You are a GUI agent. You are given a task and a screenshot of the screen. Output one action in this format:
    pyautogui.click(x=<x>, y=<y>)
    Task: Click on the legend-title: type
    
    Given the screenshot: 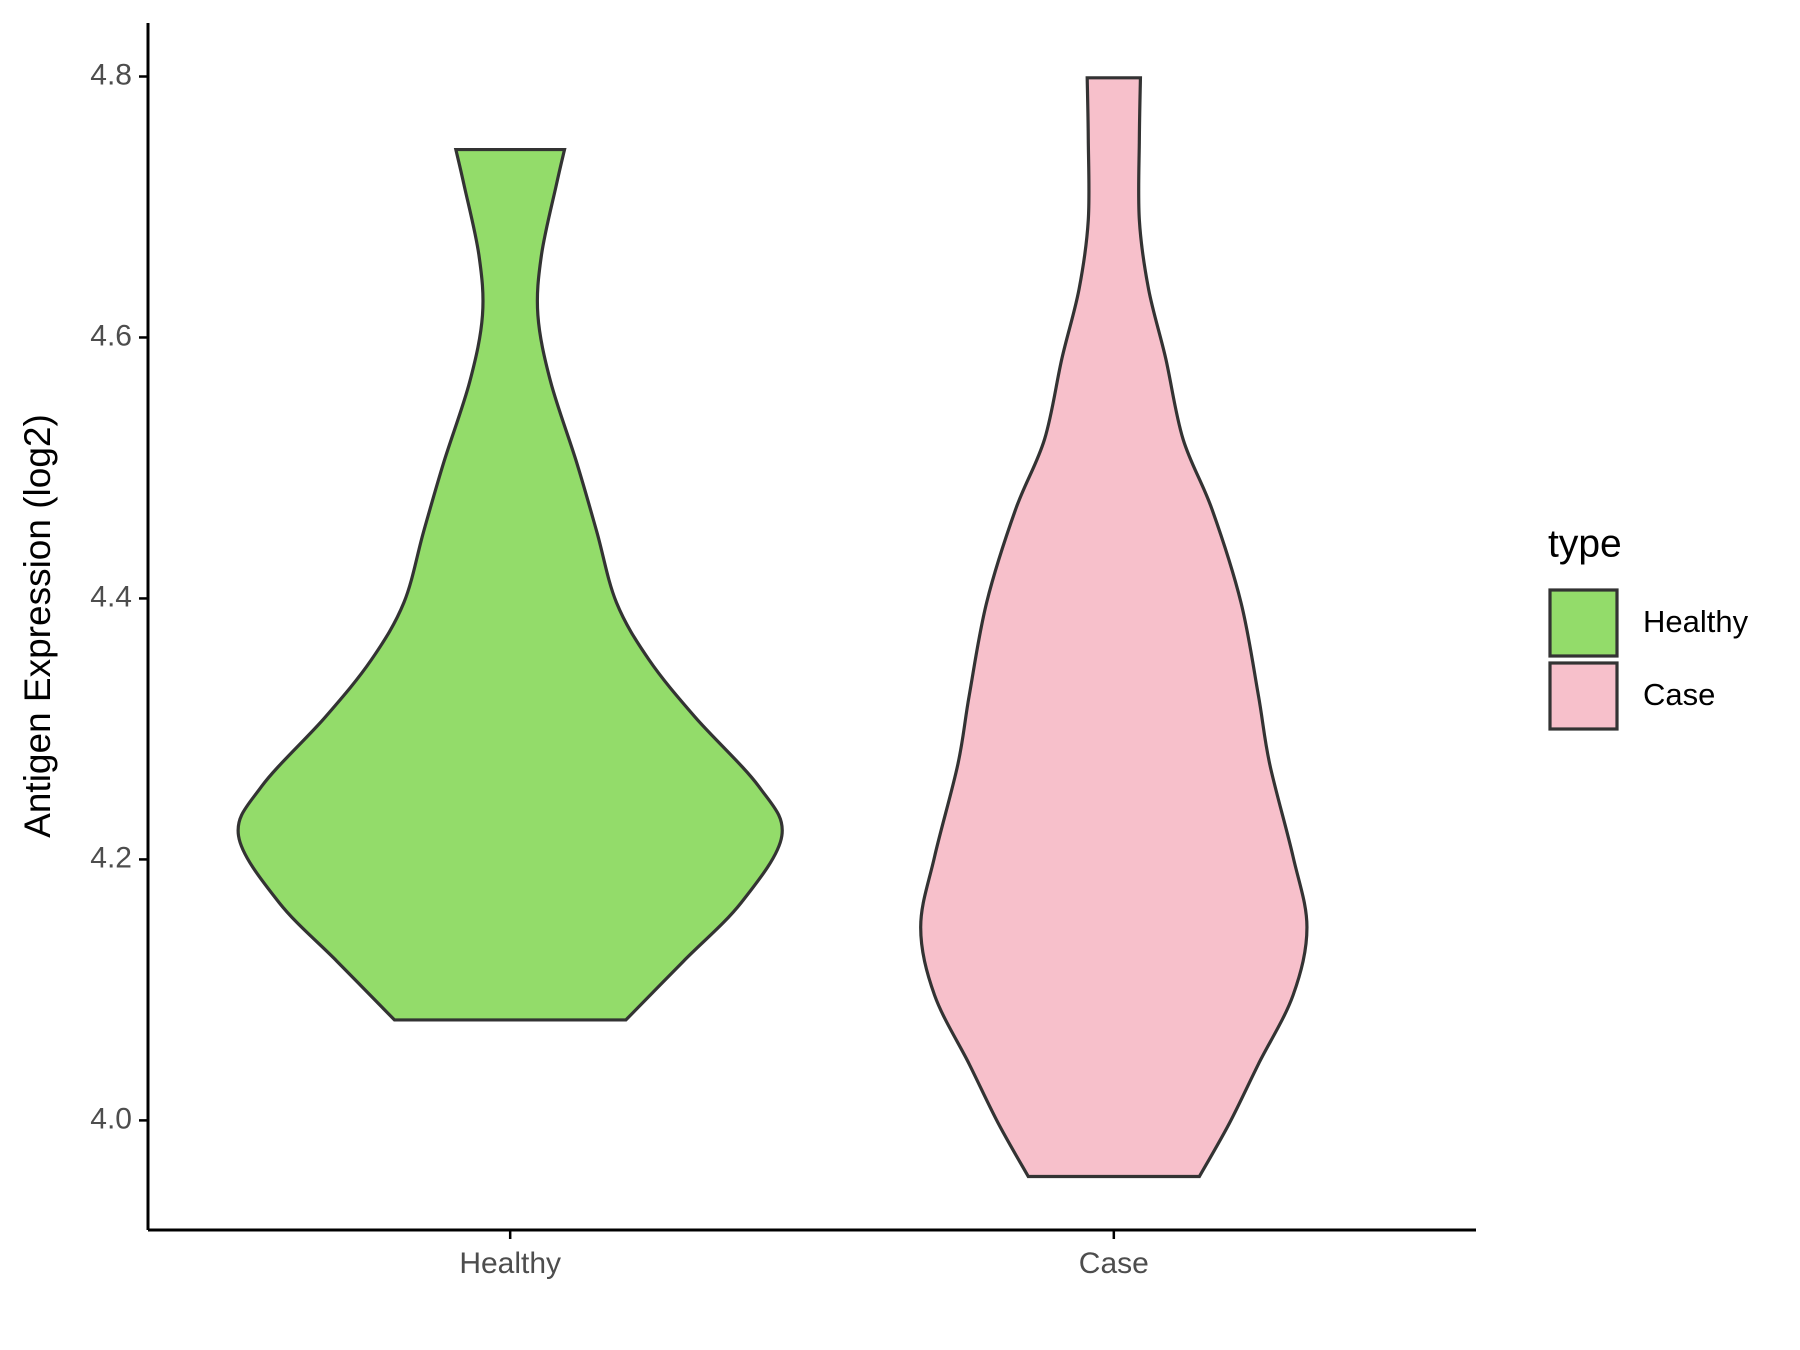 What is the action you would take?
    pyautogui.click(x=1585, y=543)
    